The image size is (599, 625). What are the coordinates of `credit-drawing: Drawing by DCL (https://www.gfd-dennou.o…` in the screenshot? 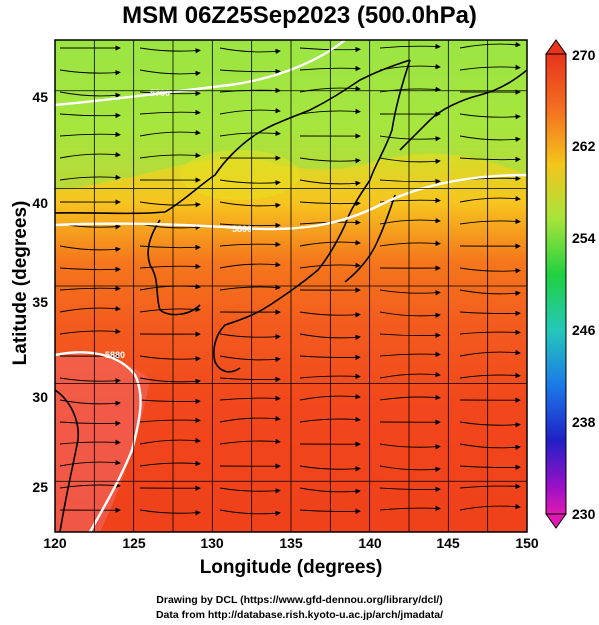 It's located at (299, 600).